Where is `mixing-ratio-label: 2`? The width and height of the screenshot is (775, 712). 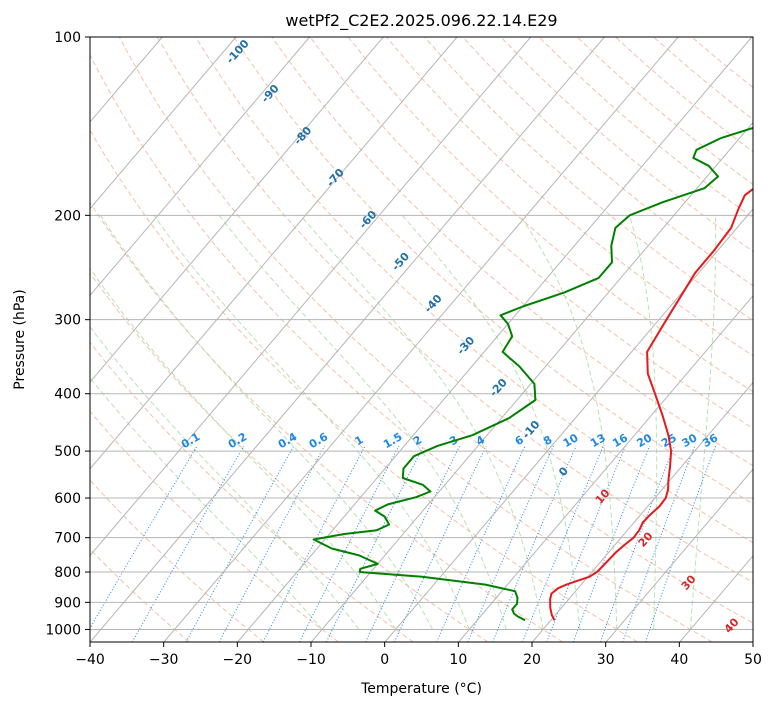
mixing-ratio-label: 2 is located at coordinates (417, 440).